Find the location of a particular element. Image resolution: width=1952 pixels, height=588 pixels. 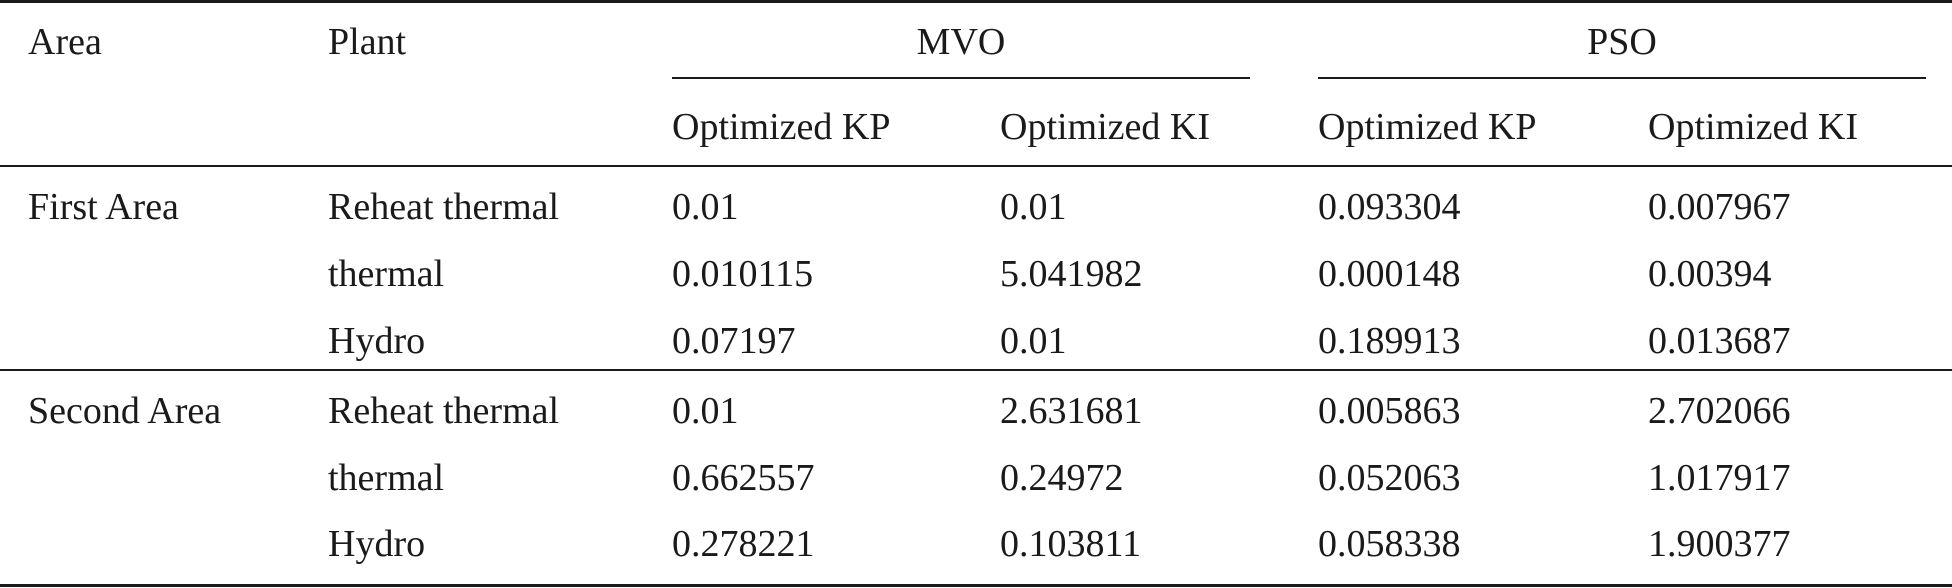

cell-pso-kp: 0.000148 is located at coordinates (1389, 274).